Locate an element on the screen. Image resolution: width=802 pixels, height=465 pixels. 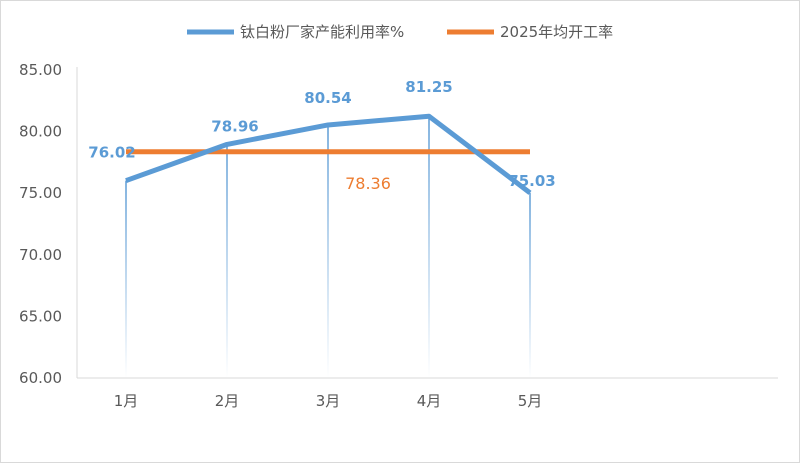
x-tick-label: 3月 is located at coordinates (328, 401).